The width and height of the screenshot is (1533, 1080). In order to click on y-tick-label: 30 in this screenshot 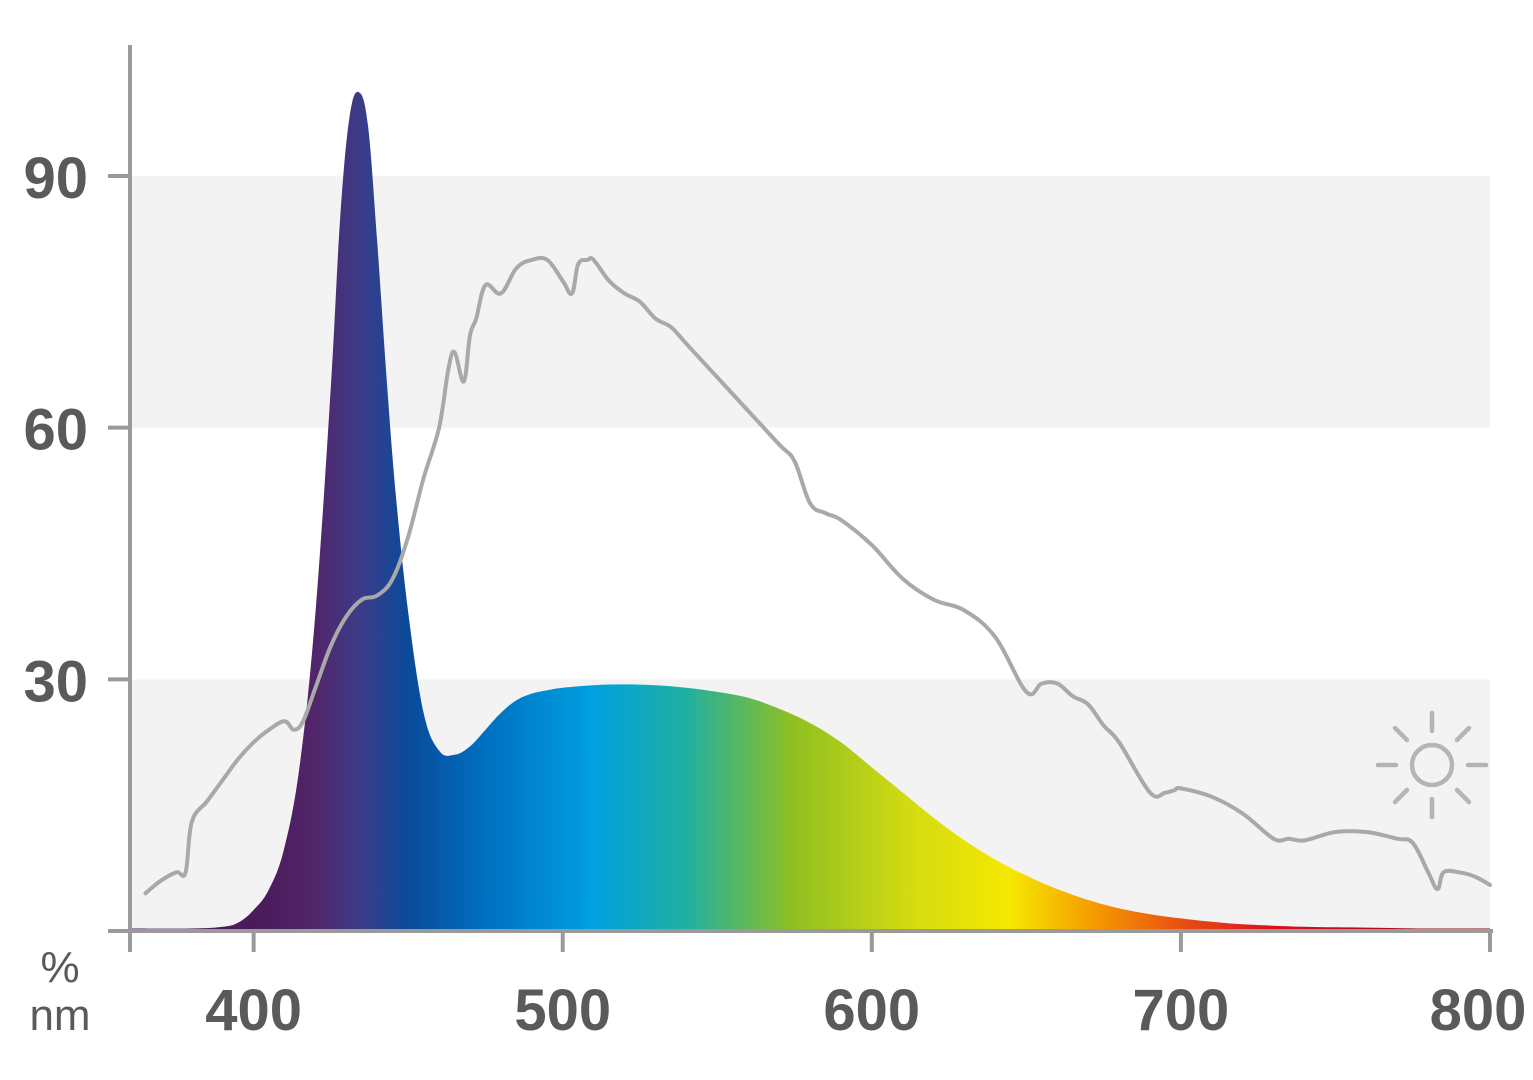, I will do `click(55, 681)`.